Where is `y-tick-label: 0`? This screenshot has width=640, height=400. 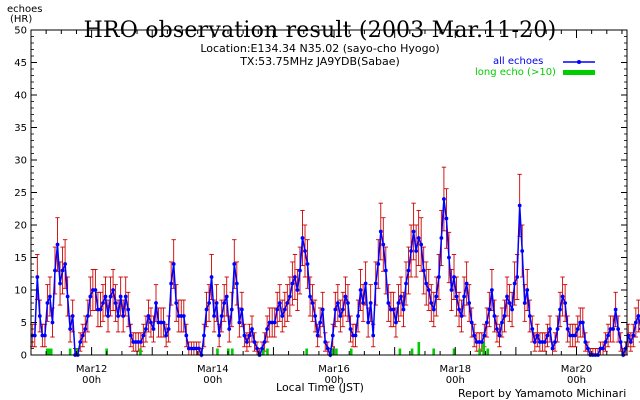 y-tick-label: 0 is located at coordinates (24, 356).